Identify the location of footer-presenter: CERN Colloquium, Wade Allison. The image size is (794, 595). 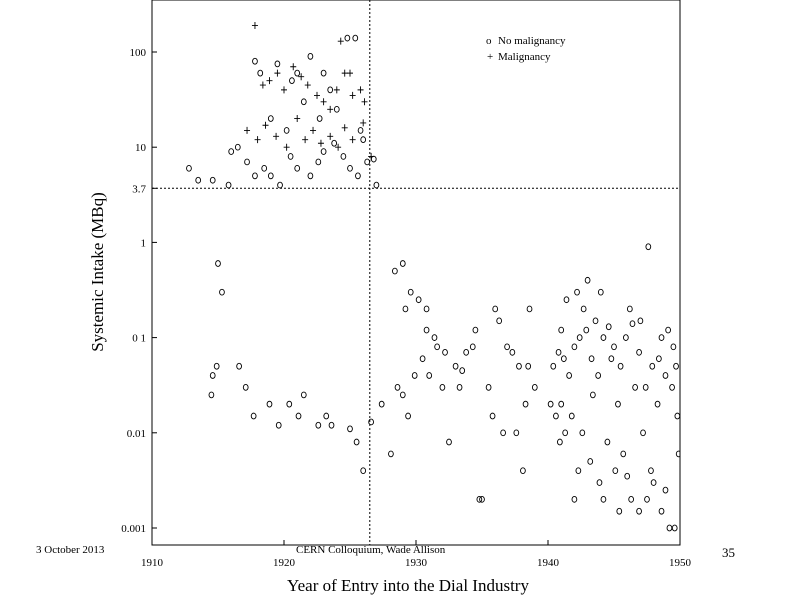
(371, 550).